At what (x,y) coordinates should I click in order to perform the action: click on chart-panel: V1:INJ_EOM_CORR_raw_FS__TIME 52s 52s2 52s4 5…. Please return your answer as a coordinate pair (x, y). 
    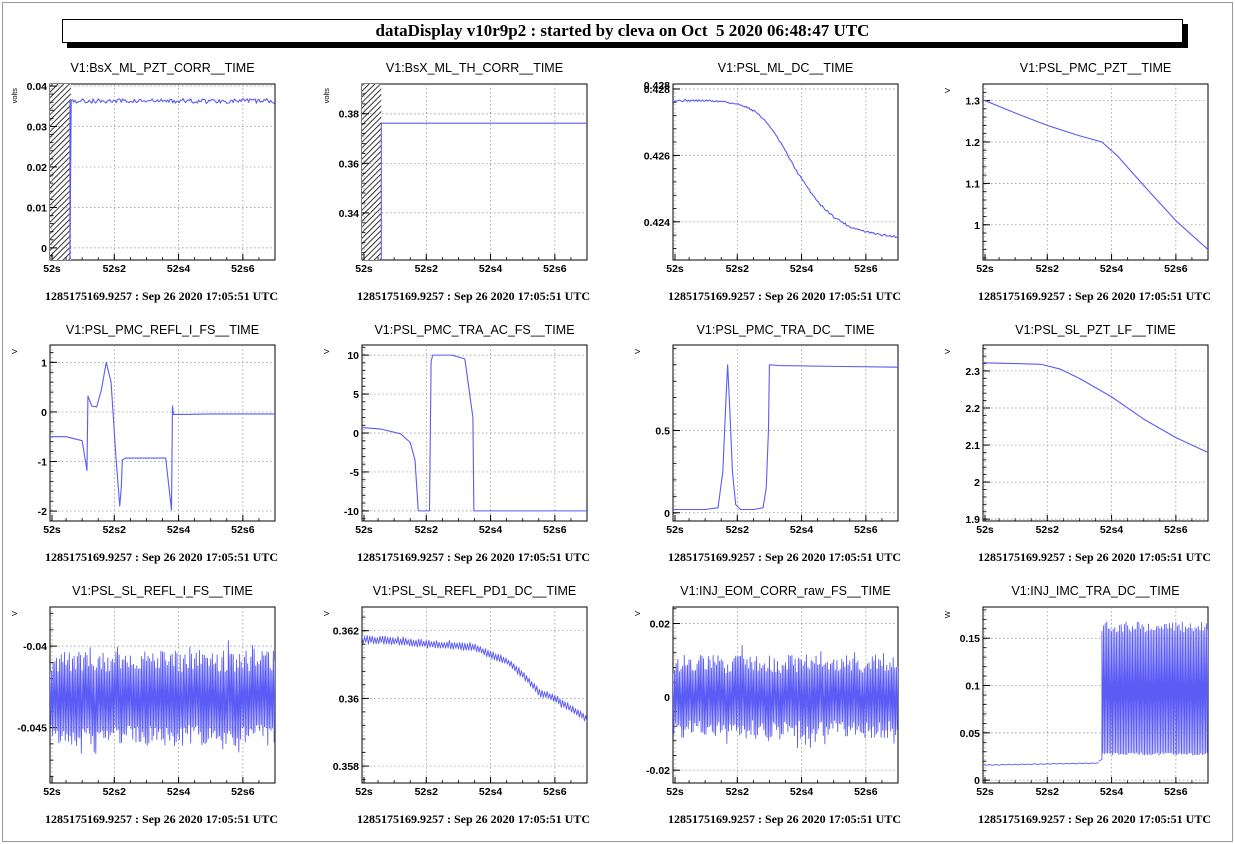
    Looking at the image, I should click on (767, 705).